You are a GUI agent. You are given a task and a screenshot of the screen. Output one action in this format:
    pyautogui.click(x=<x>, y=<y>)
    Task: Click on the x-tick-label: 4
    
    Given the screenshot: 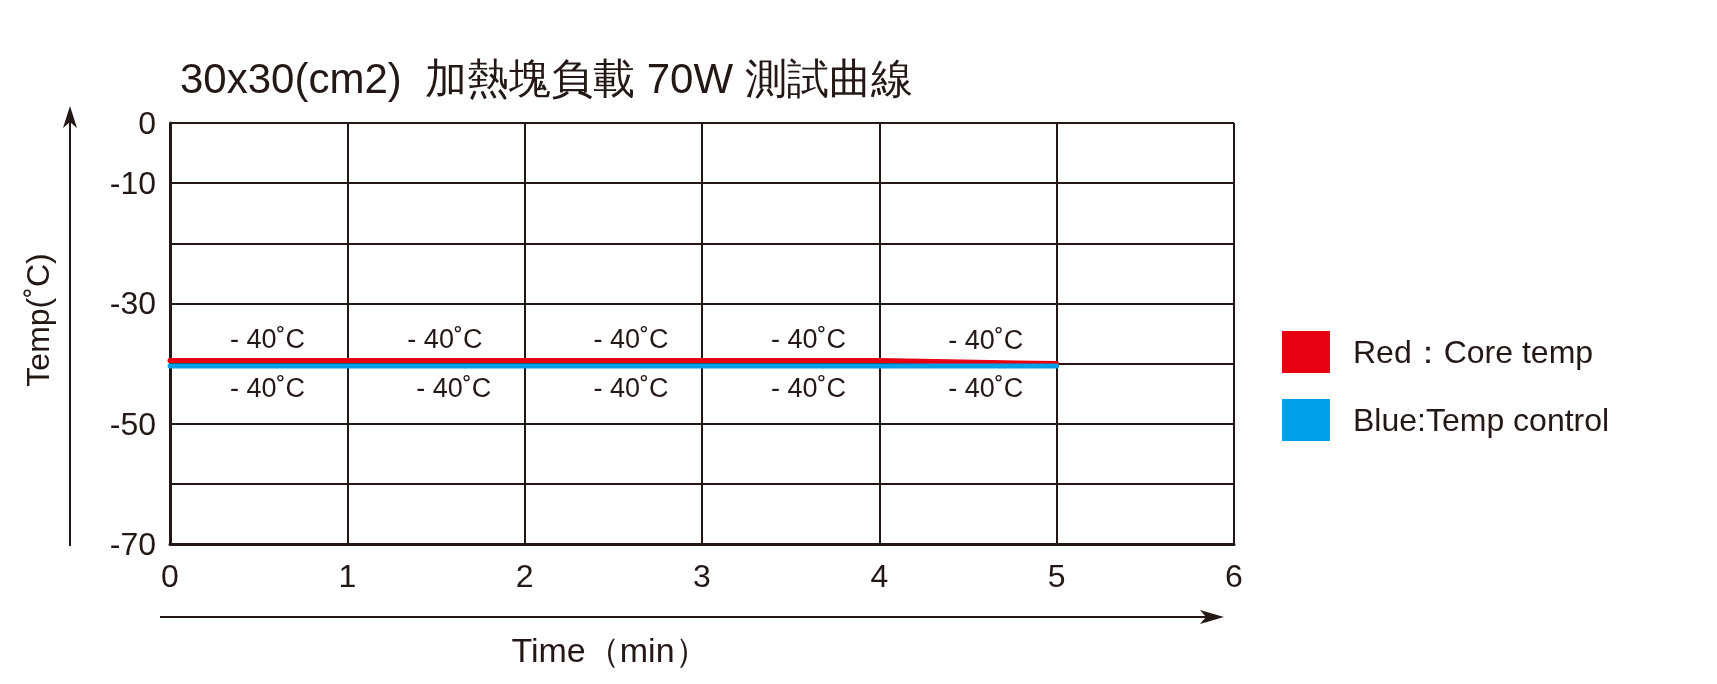 What is the action you would take?
    pyautogui.click(x=879, y=576)
    